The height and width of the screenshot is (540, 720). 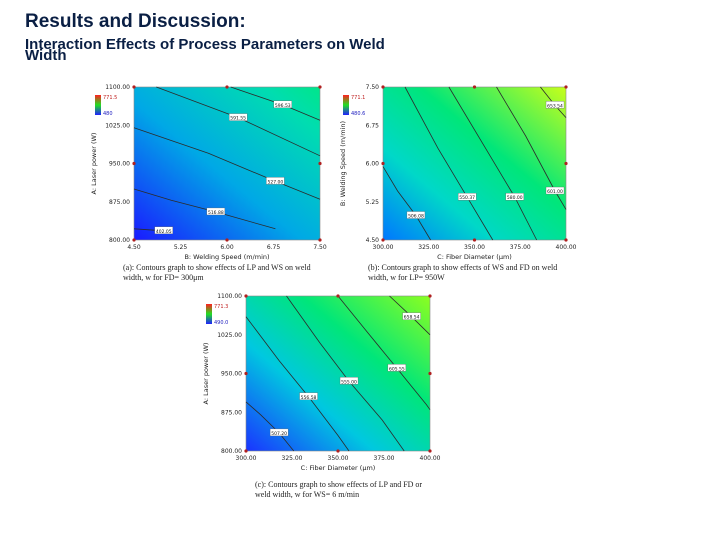 I want to click on x-tick-c-1: 325.00, so click(x=292, y=458).